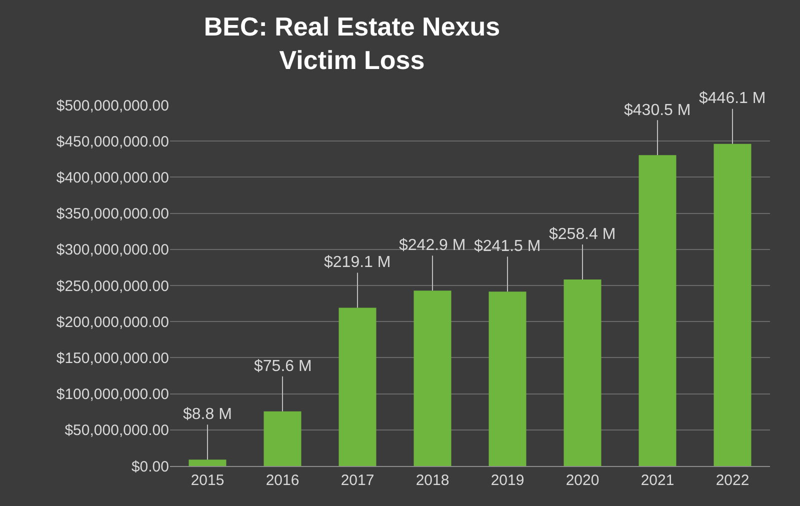 Image resolution: width=800 pixels, height=506 pixels. Describe the element at coordinates (112, 358) in the screenshot. I see `y-tick-label: $150,000,000.00` at that location.